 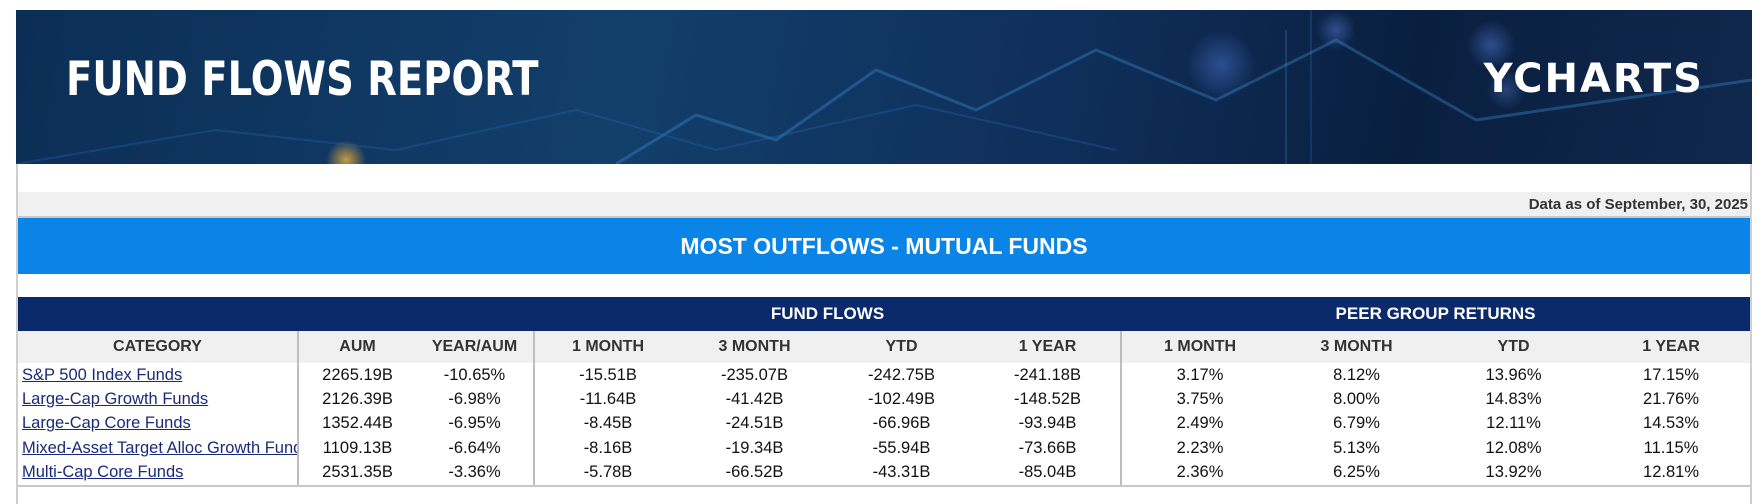 What do you see at coordinates (1356, 423) in the screenshot?
I see `pr-3-month-cell: 6.79%` at bounding box center [1356, 423].